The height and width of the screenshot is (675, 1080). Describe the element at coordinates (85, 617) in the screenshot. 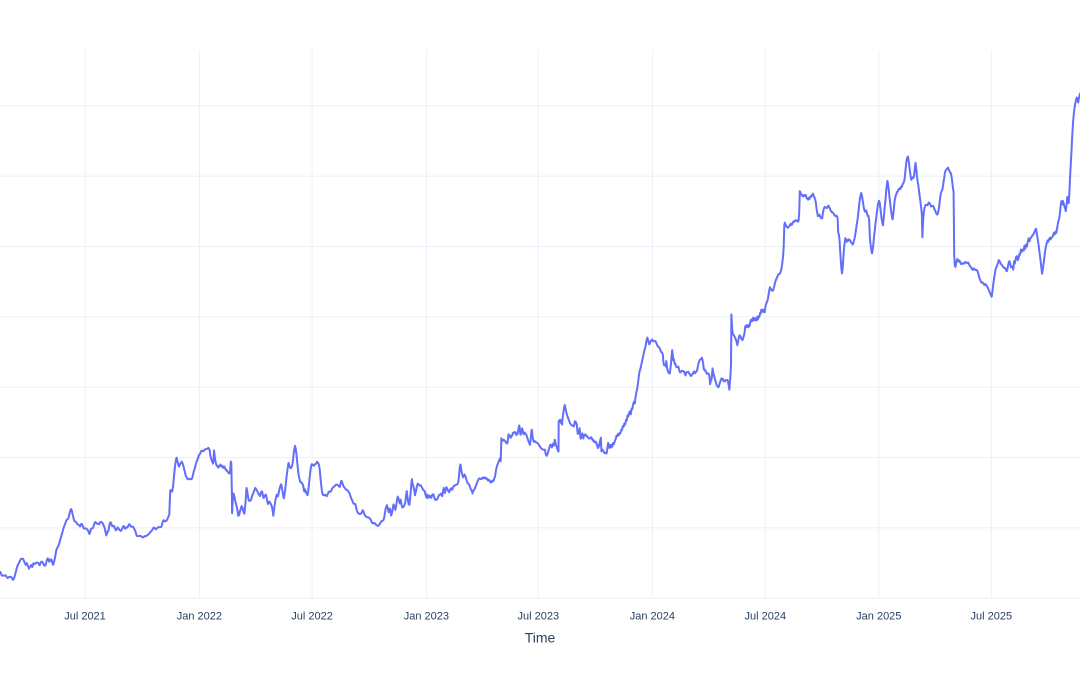

I see `svg-text: Jul 2021` at that location.